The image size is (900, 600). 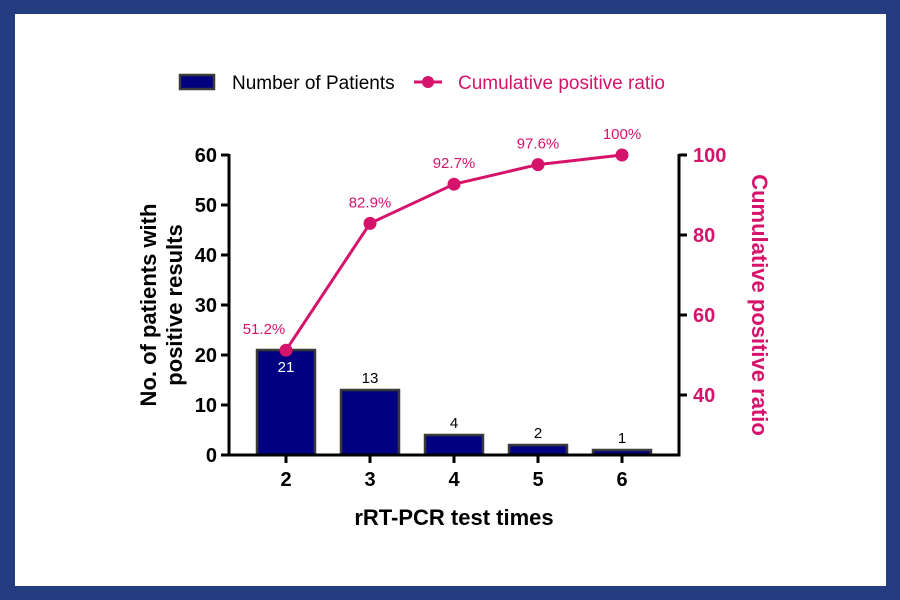 What do you see at coordinates (370, 378) in the screenshot?
I see `bar-data-label: 13` at bounding box center [370, 378].